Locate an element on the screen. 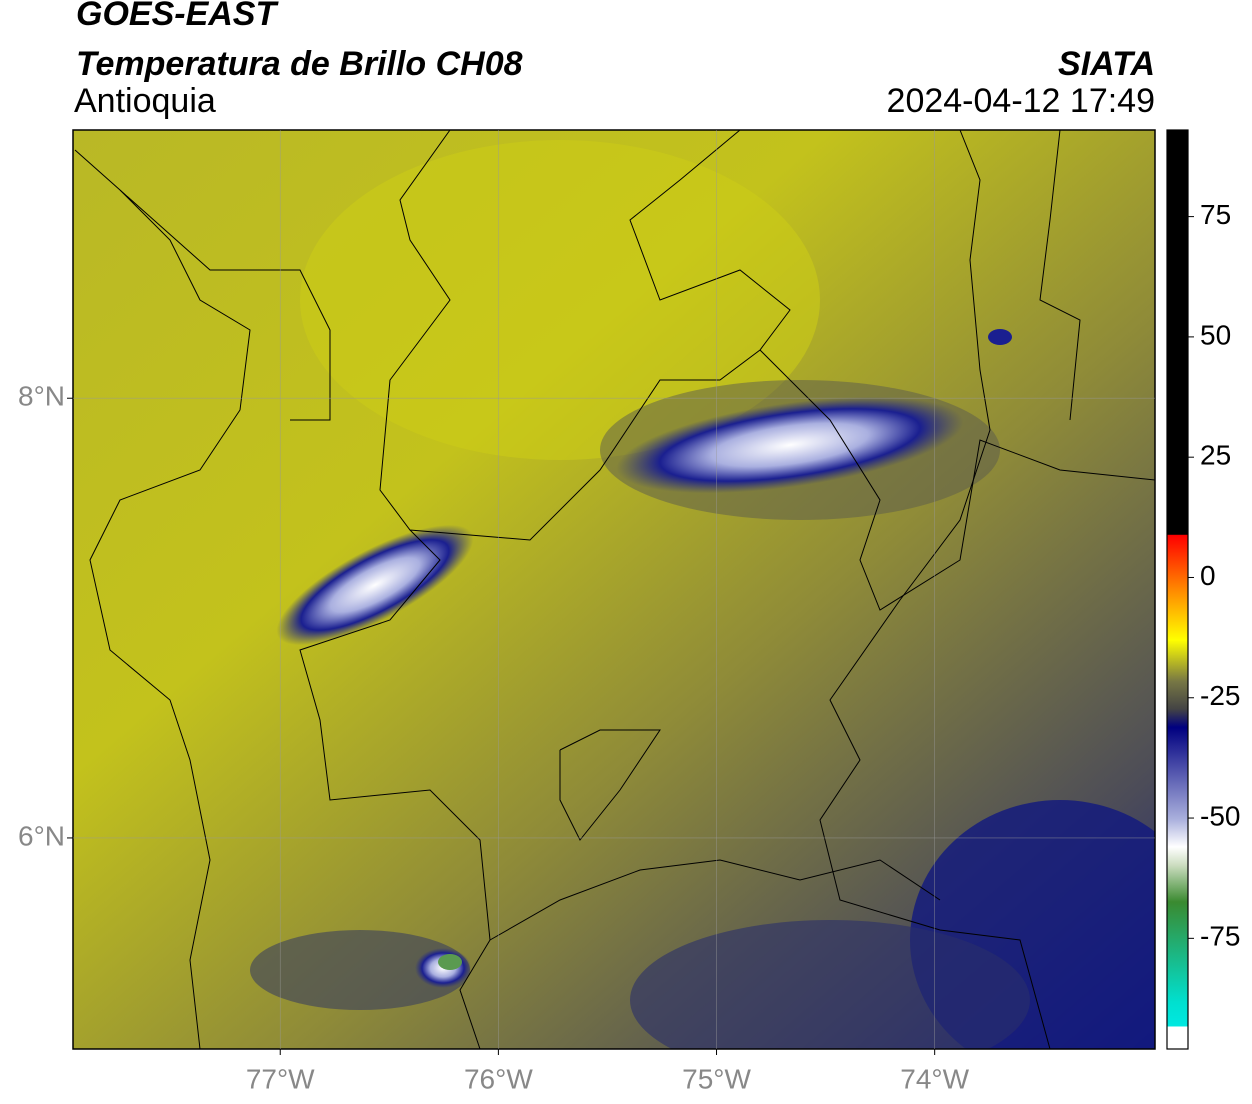 Image resolution: width=1252 pixels, height=1104 pixels. timestamp: 2024-04-12 17:49 is located at coordinates (1021, 101).